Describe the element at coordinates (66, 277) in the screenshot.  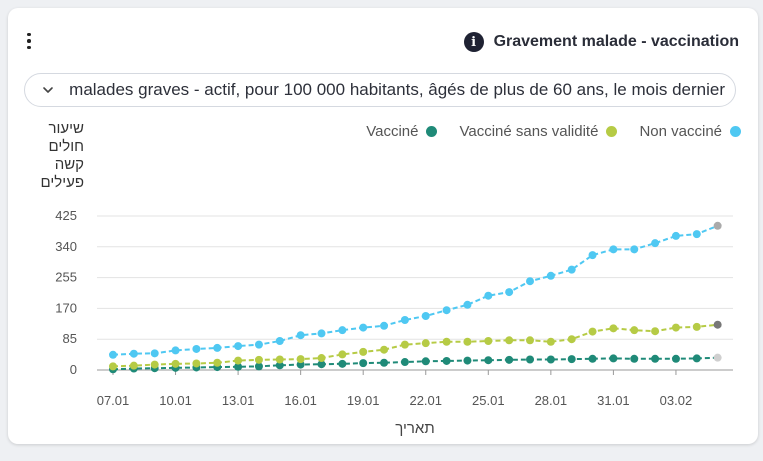
I see `y-tick-label: 255` at that location.